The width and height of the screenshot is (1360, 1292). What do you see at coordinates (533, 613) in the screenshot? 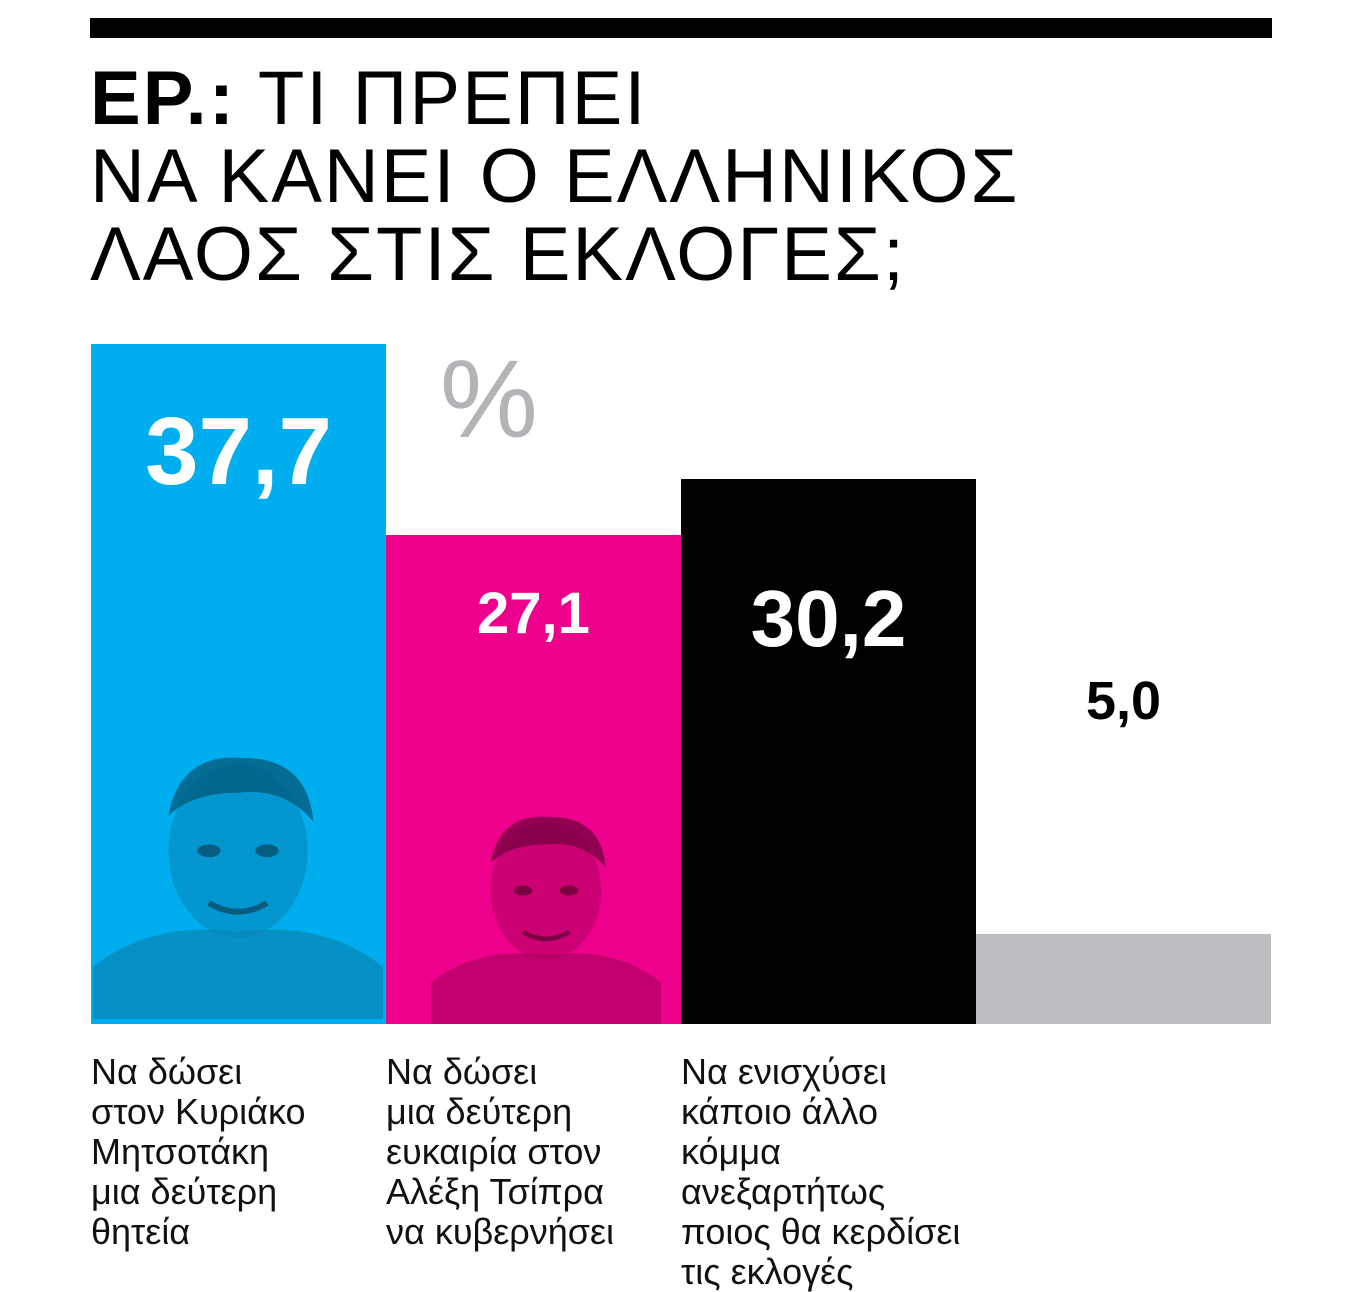
I see `value-label-2: 27,1` at bounding box center [533, 613].